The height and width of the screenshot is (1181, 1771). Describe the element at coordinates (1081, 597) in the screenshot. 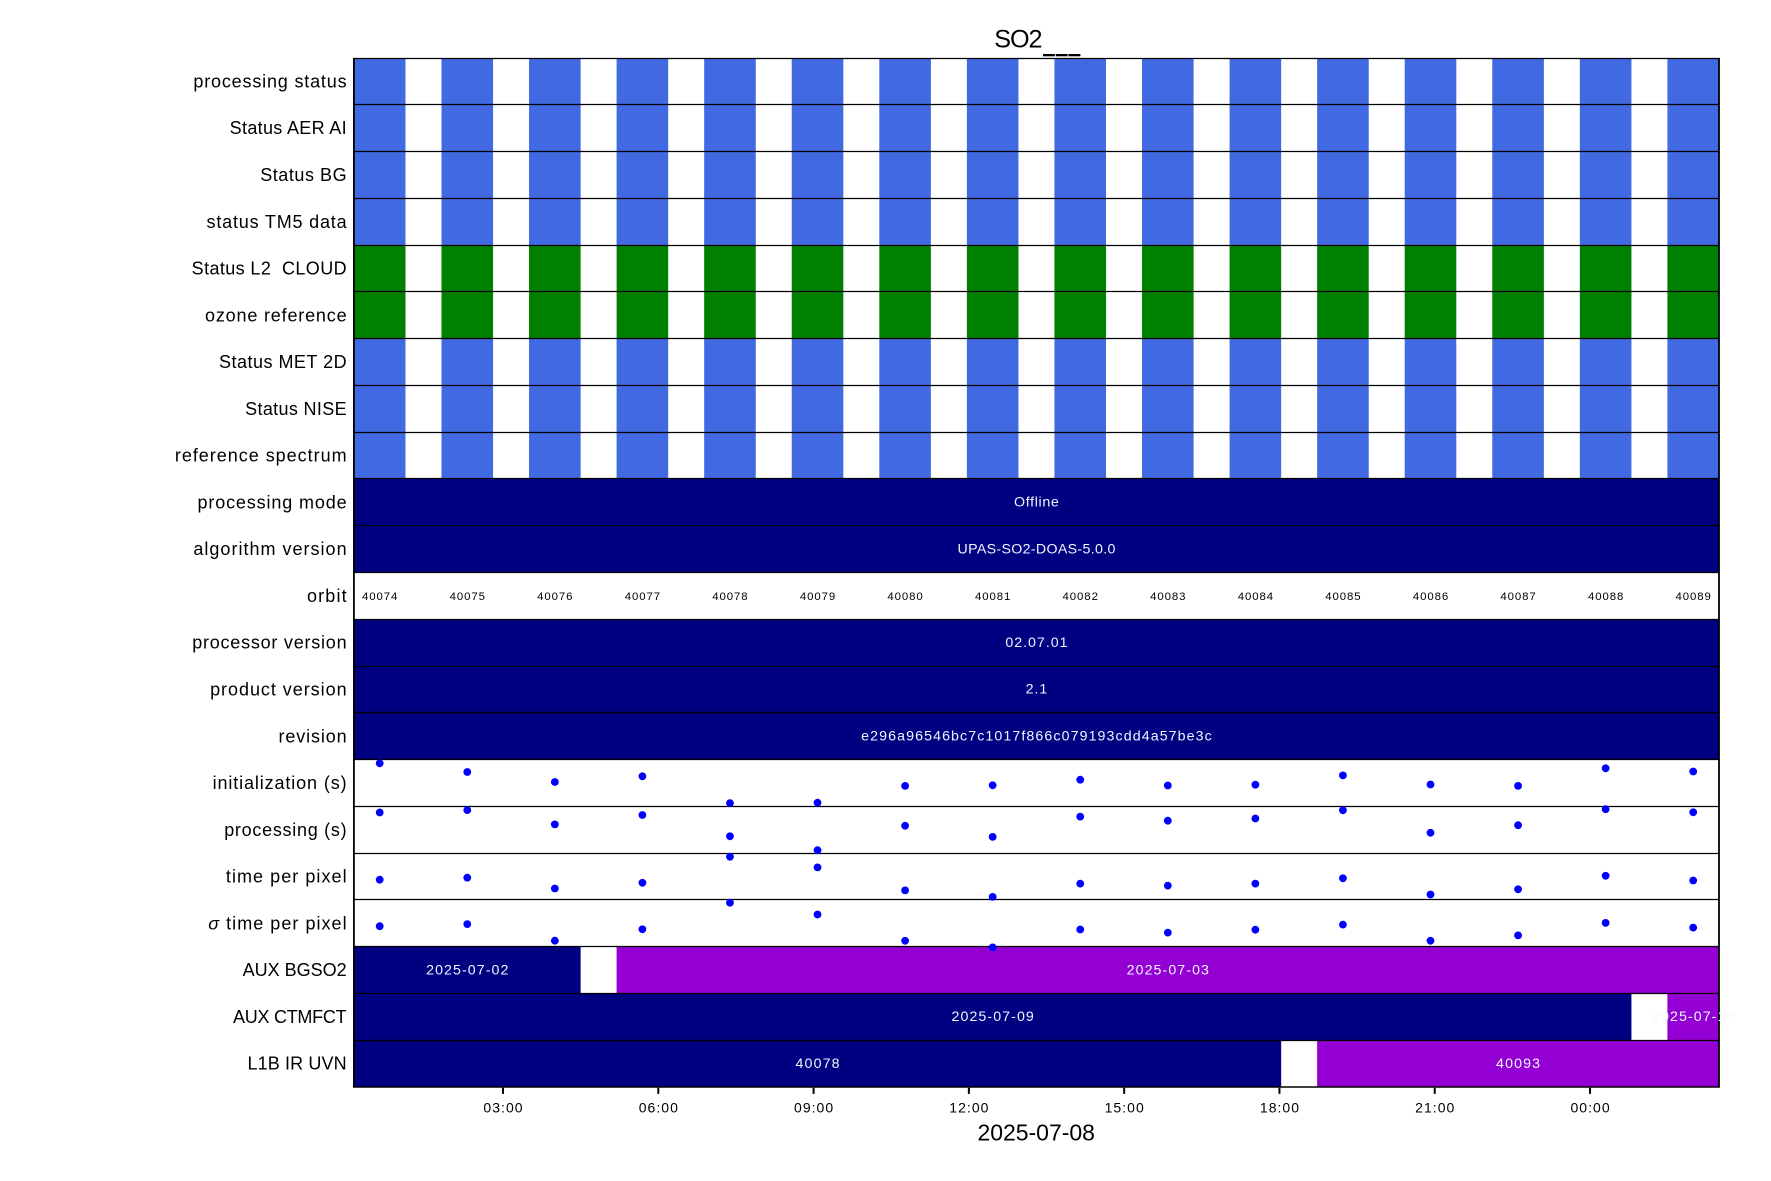

I see `svg-text: 40082` at that location.